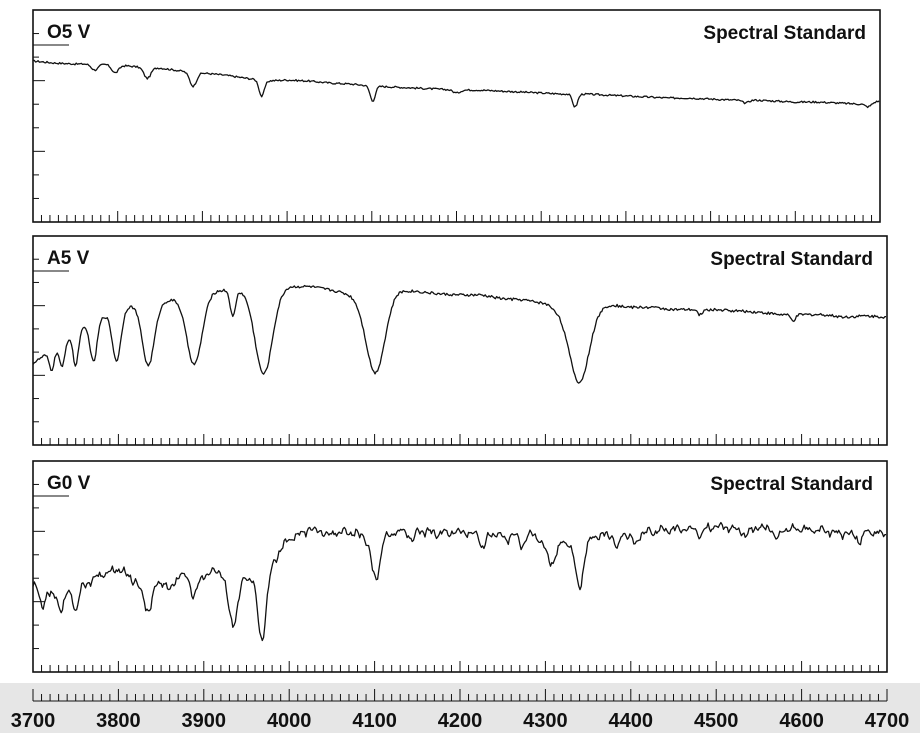 This screenshot has width=920, height=733. What do you see at coordinates (545, 721) in the screenshot?
I see `x-tick-label: 4300` at bounding box center [545, 721].